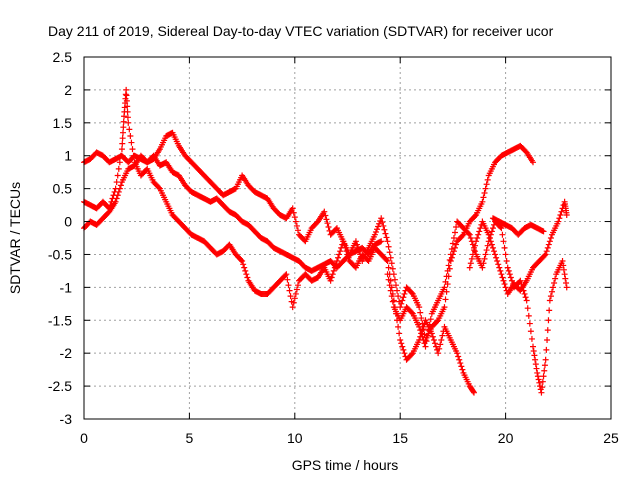 This screenshot has height=480, width=640. I want to click on y-tick-label: -1.5, so click(60, 320).